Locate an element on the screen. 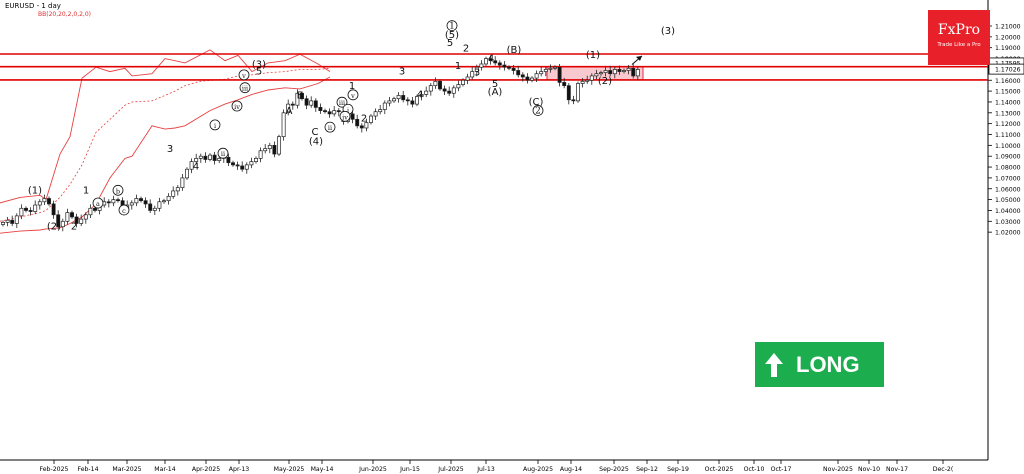 This screenshot has height=474, width=1024. x-axis-tick-label: Nov-2025 is located at coordinates (838, 469).